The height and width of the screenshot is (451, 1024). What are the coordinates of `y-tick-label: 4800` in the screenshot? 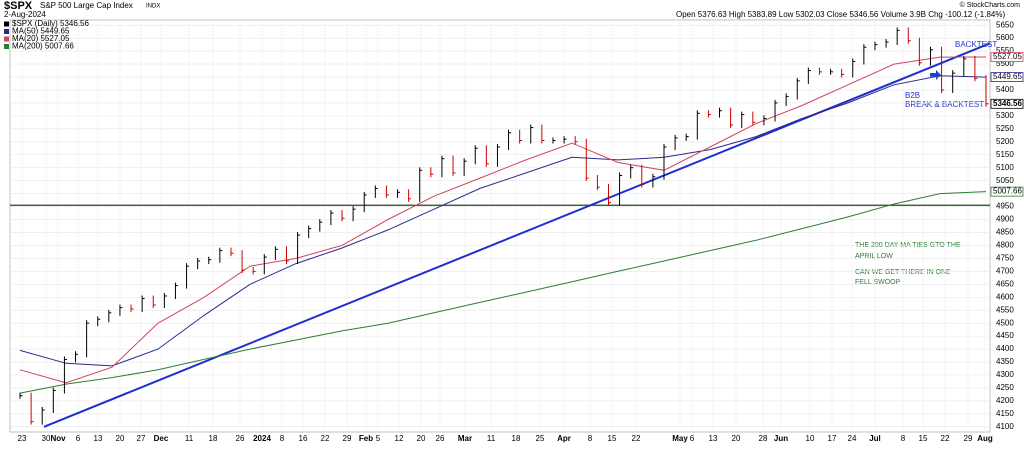 It's located at (1005, 245).